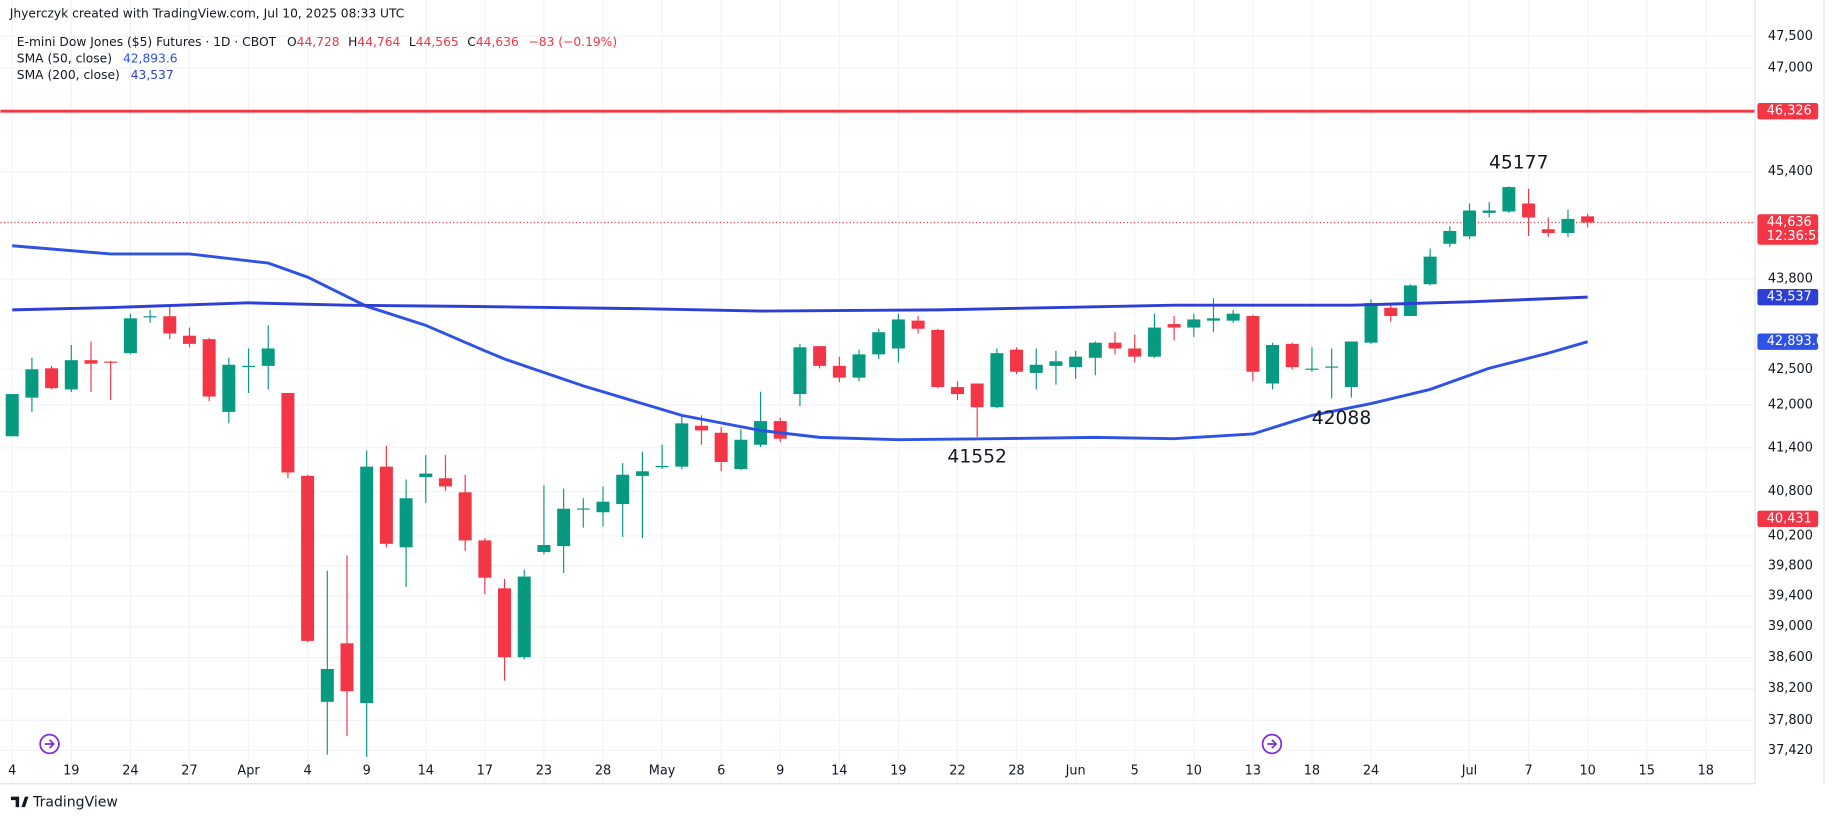  Describe the element at coordinates (437, 42) in the screenshot. I see `low: 44,565` at that location.